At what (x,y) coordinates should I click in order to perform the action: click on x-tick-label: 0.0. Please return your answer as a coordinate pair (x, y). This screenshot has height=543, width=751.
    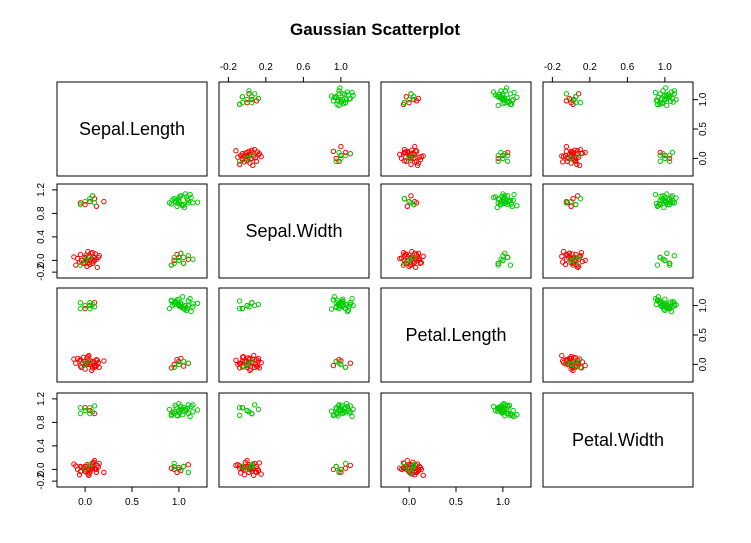
    Looking at the image, I should click on (409, 502).